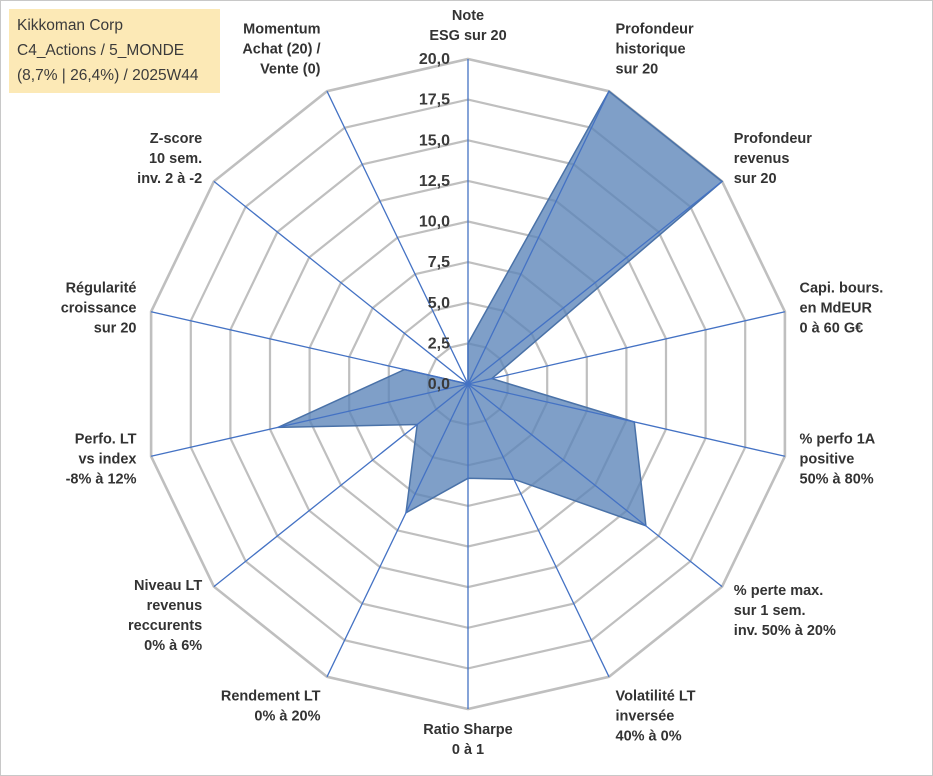 The image size is (933, 776). Describe the element at coordinates (434, 59) in the screenshot. I see `radial-tick-label: 20,0` at that location.